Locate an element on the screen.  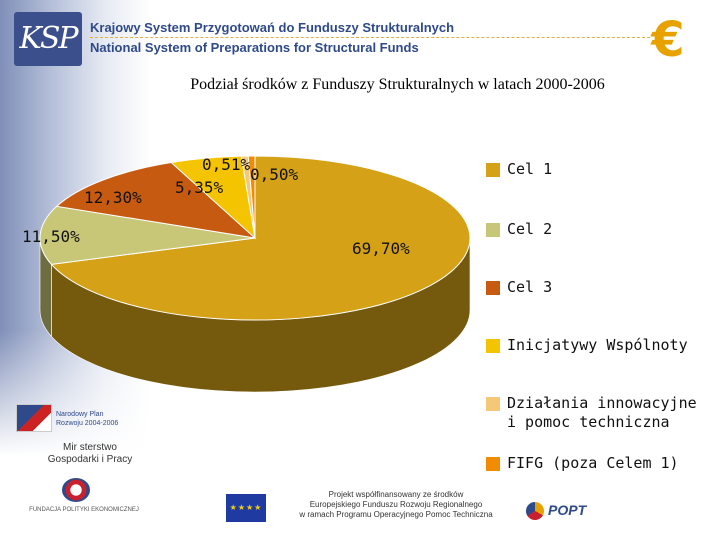
ministry-text: Mir sterstwo Gospodarki i Pracy is located at coordinates (90, 453).